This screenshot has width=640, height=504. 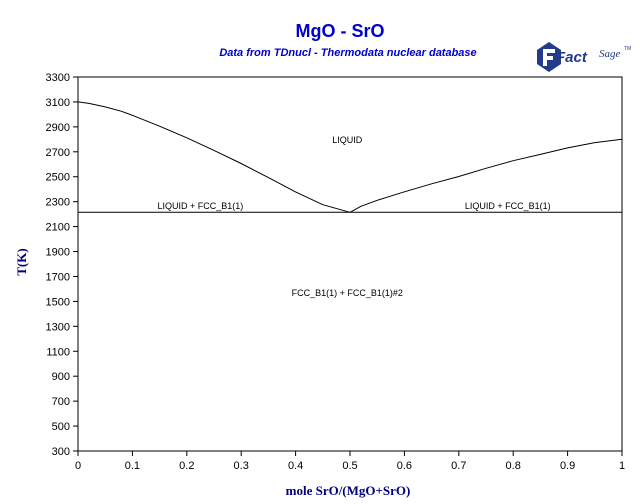 I want to click on y-tick-label: 3300, so click(x=58, y=78).